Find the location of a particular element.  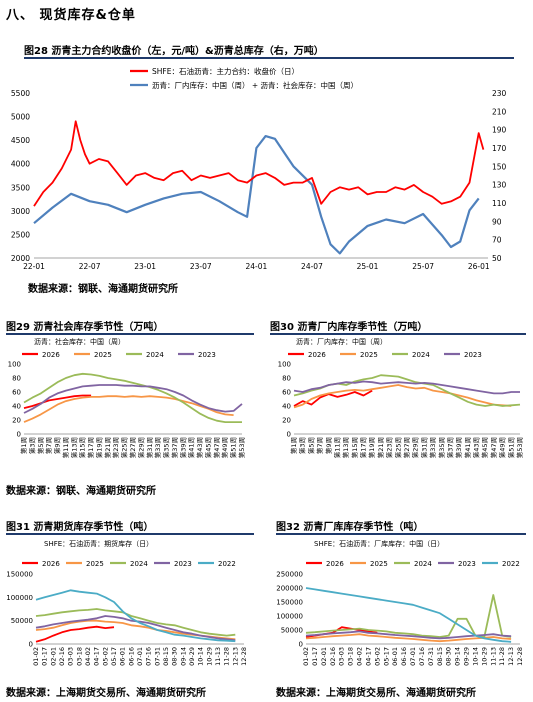

c31-xtick-07-31: 07-31 is located at coordinates (157, 656).